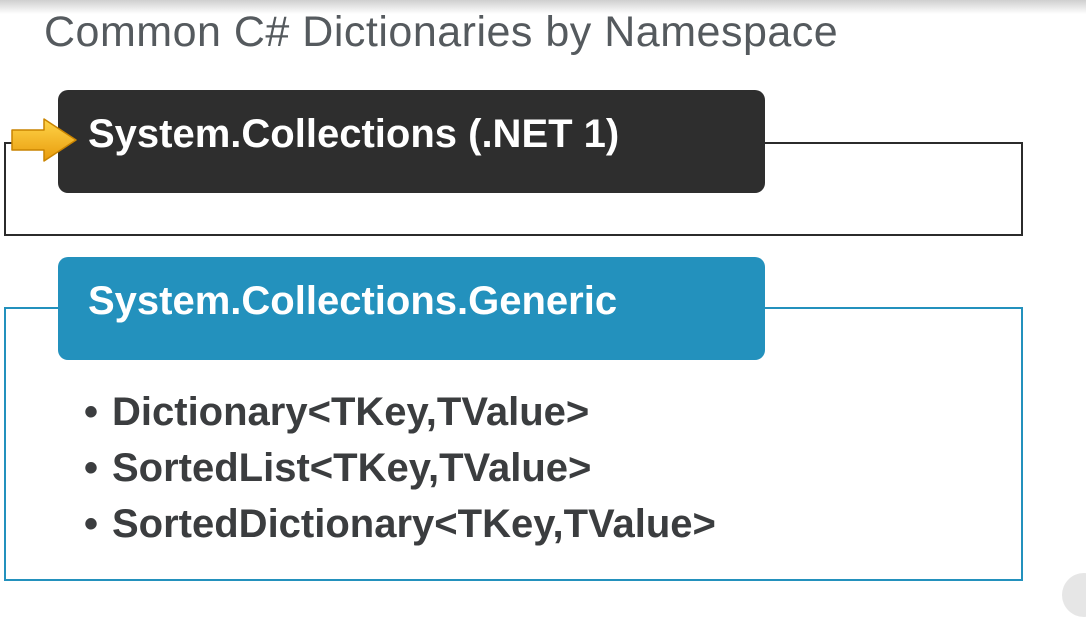 This screenshot has width=1086, height=617. What do you see at coordinates (351, 412) in the screenshot?
I see `list-item-label: Dictionary<TKey,TValue>` at bounding box center [351, 412].